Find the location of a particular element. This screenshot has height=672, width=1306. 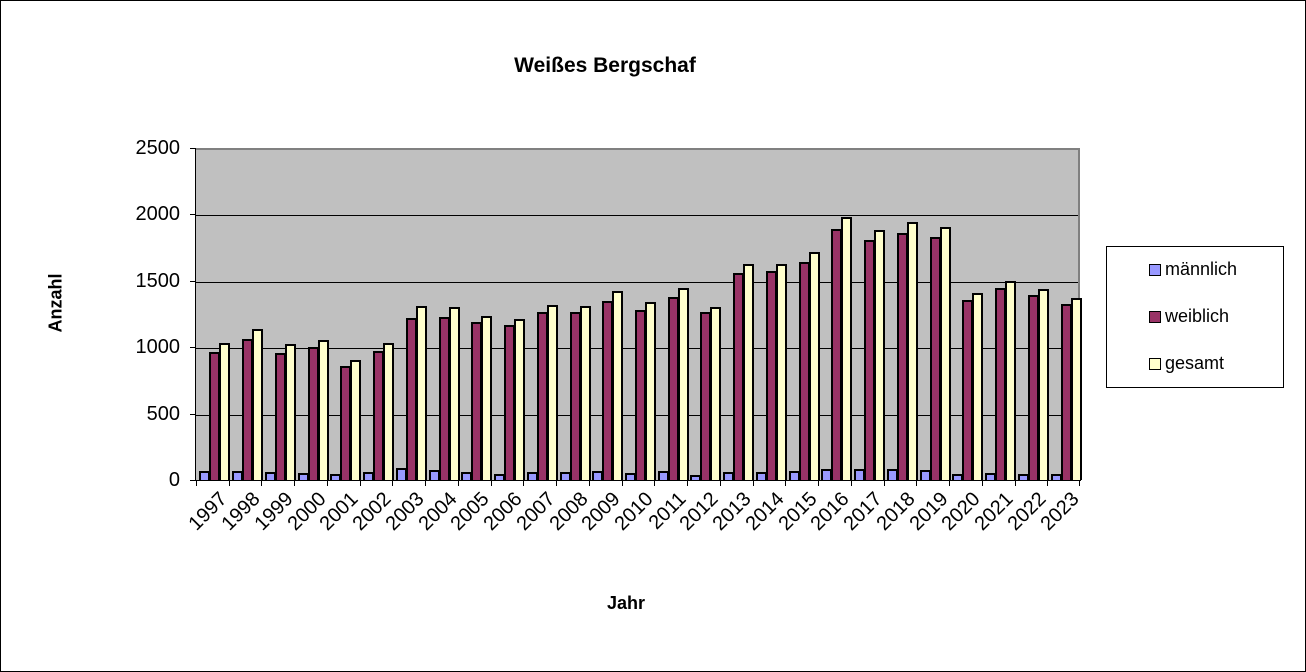

legend-swatch-weiblich-icon is located at coordinates (1155, 316).